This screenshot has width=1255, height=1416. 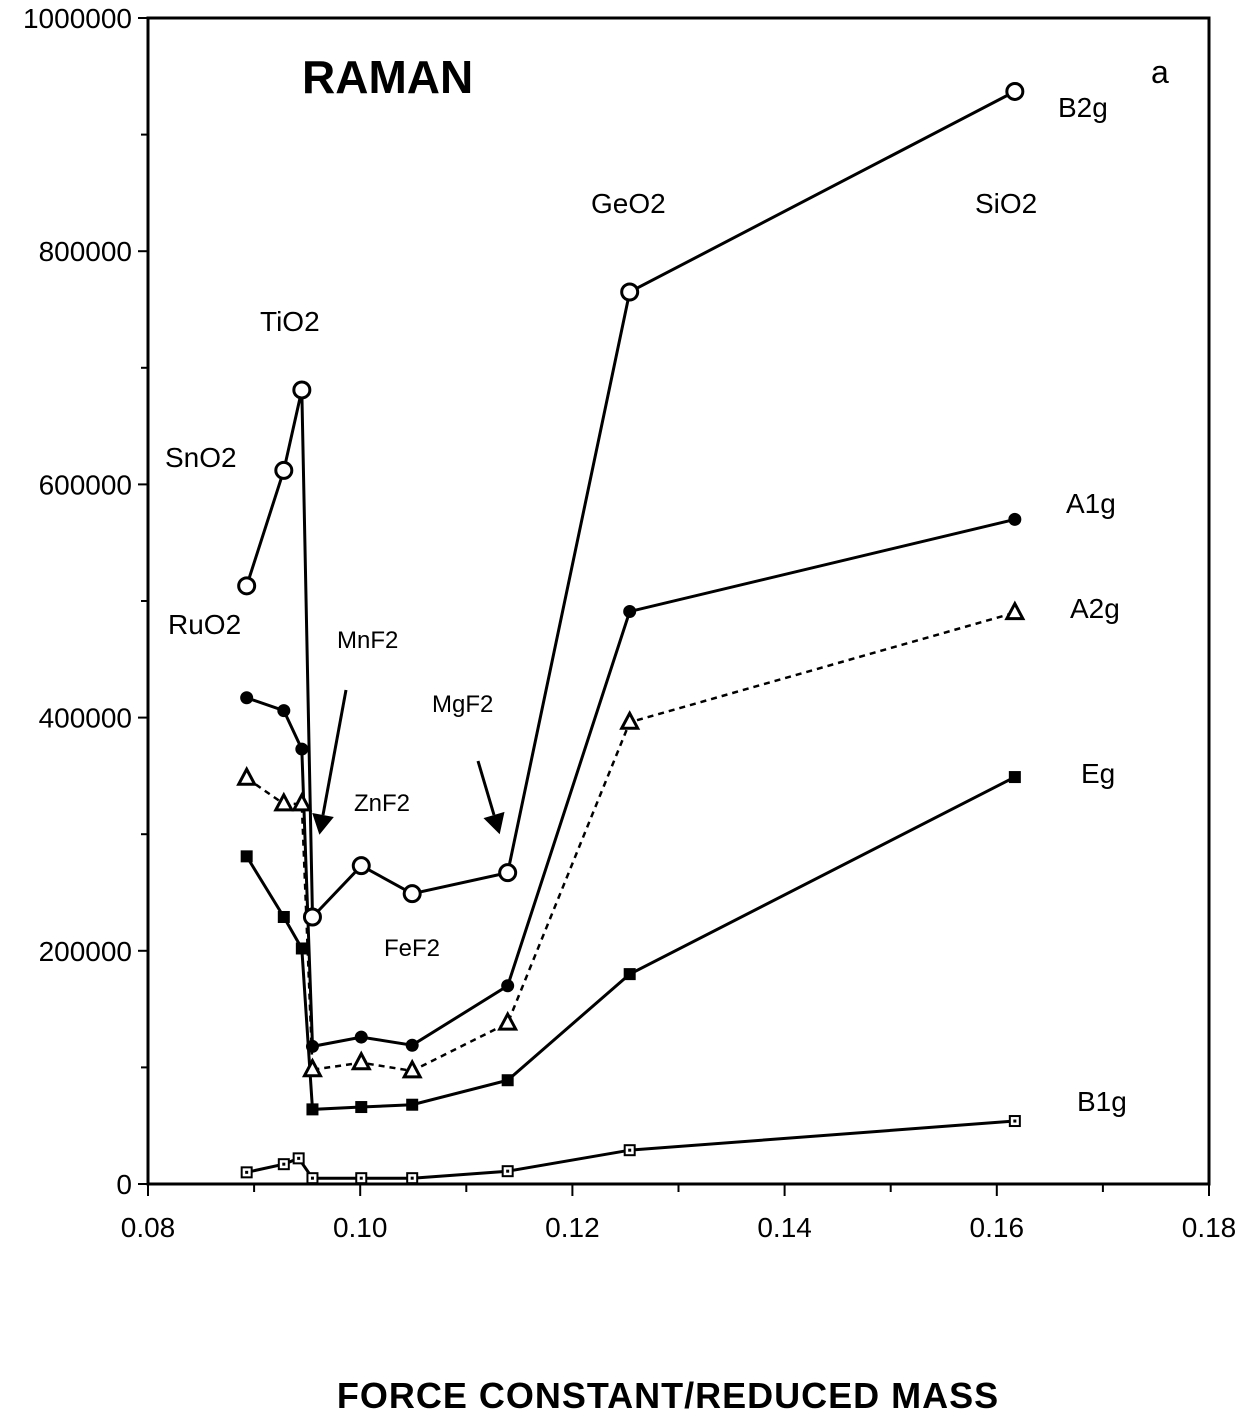 I want to click on compound-label-mnf2: MnF2, so click(x=367, y=640).